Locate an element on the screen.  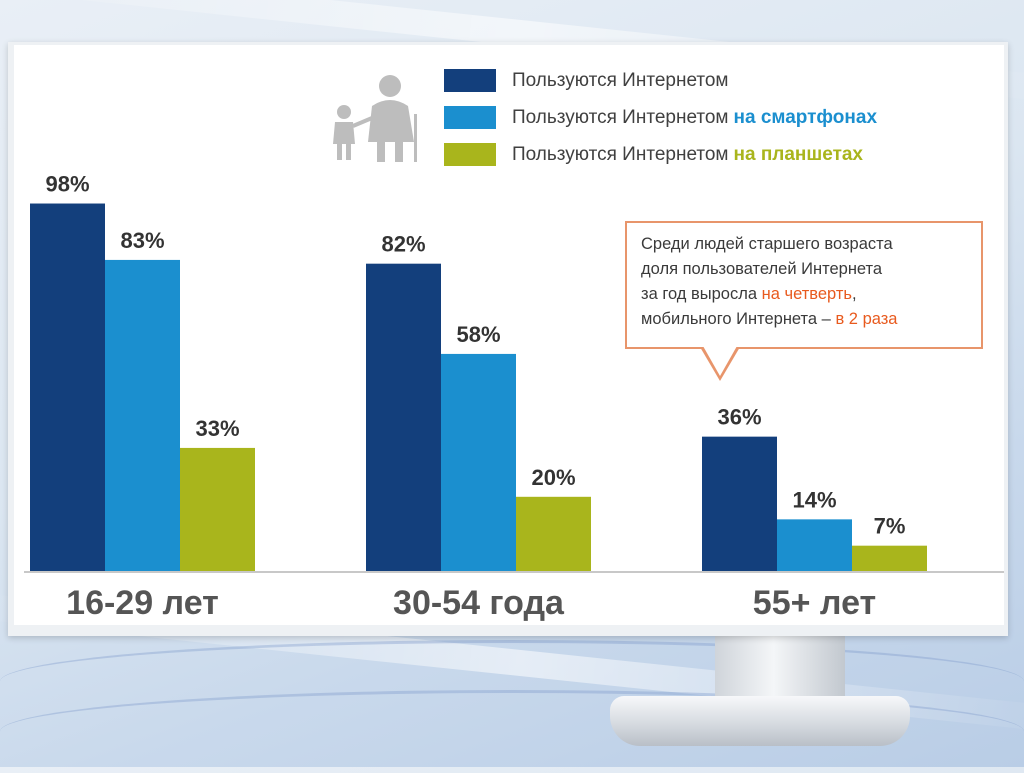
legend-item-internet: Пользуются Интернетом is located at coordinates (660, 80).